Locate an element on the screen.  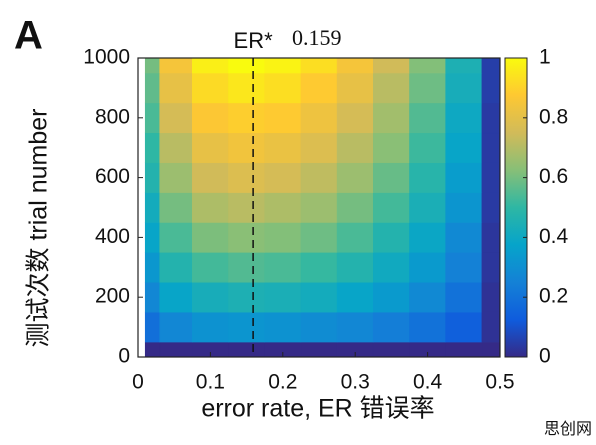
y-axis-label: 测试次数 trial number is located at coordinates (39, 228).